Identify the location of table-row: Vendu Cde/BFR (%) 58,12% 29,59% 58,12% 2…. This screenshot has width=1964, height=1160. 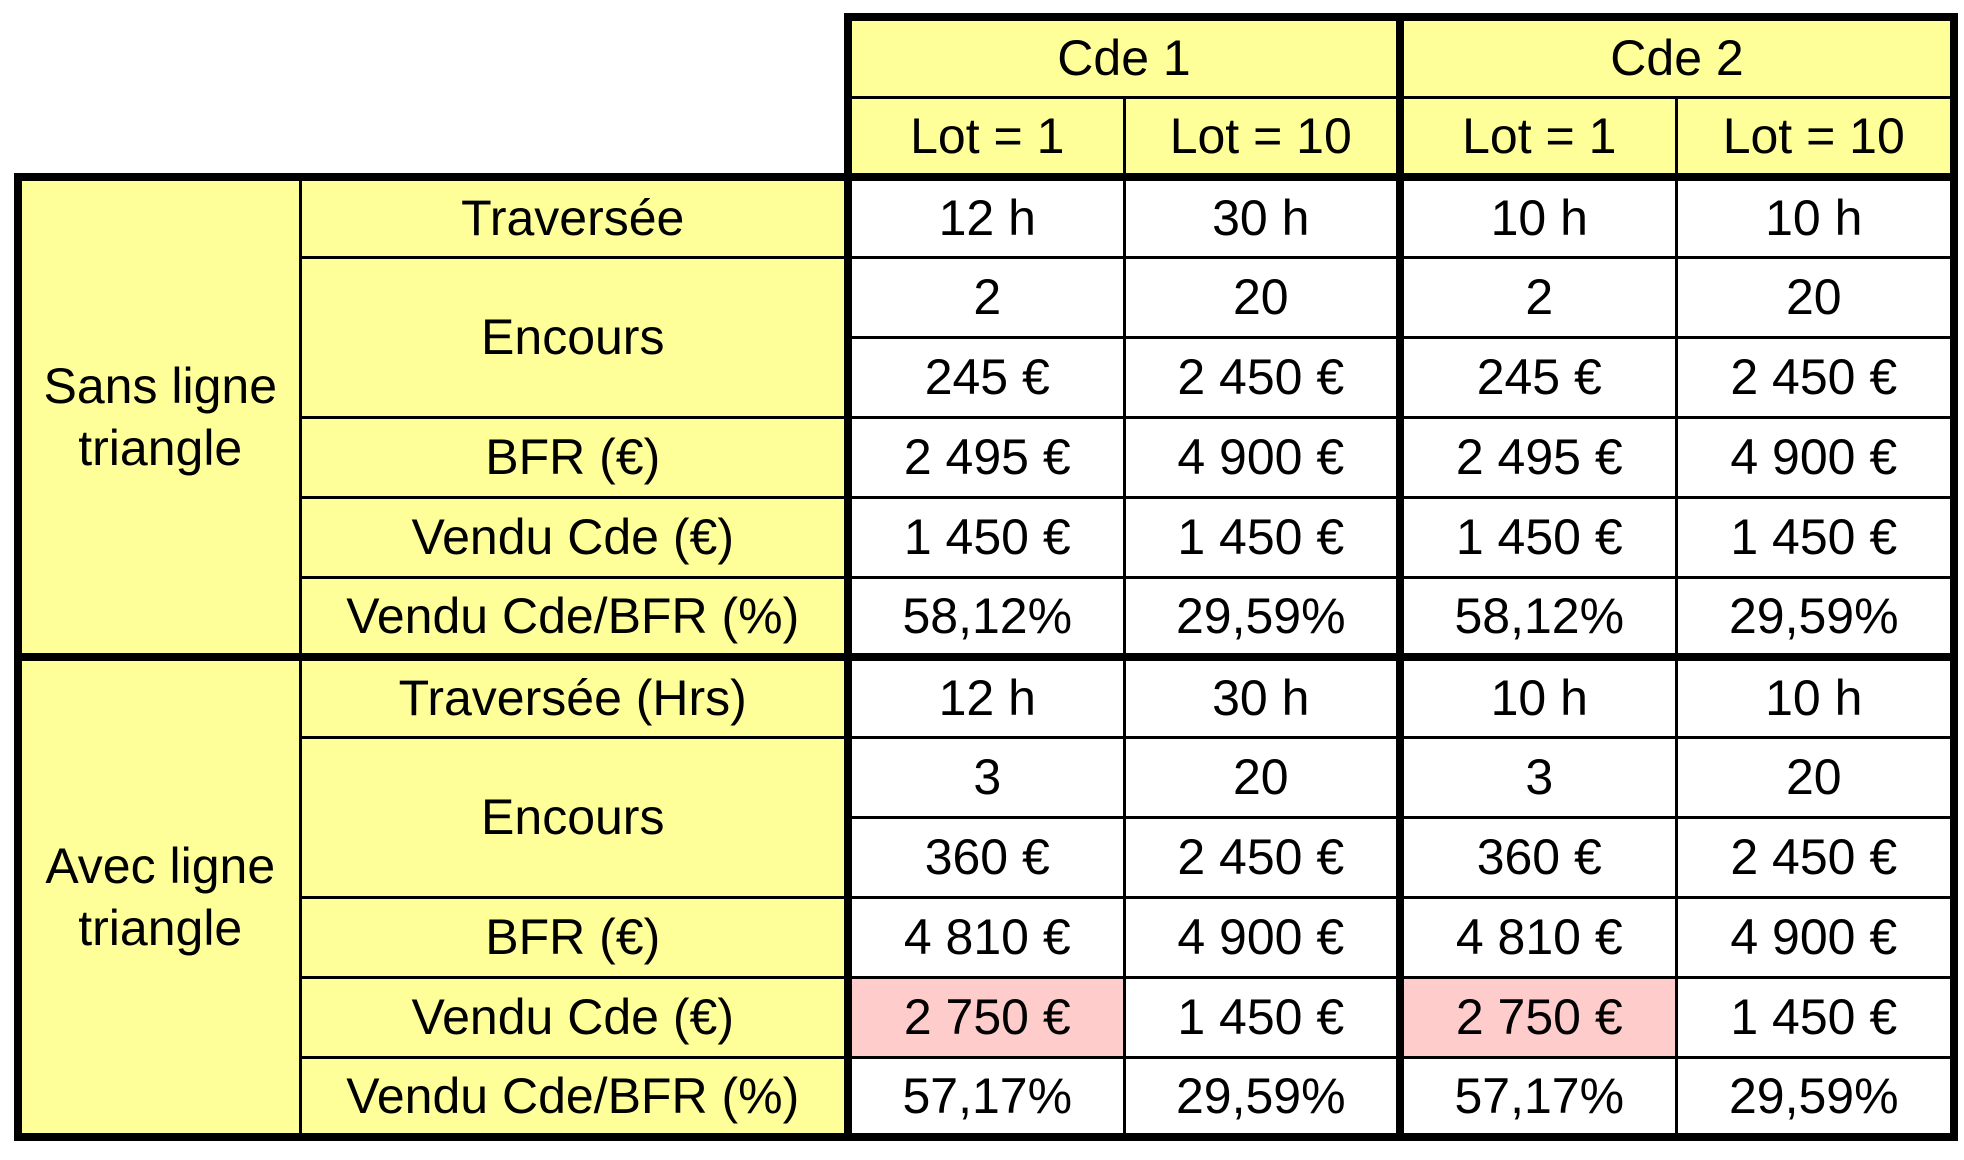
(988, 618).